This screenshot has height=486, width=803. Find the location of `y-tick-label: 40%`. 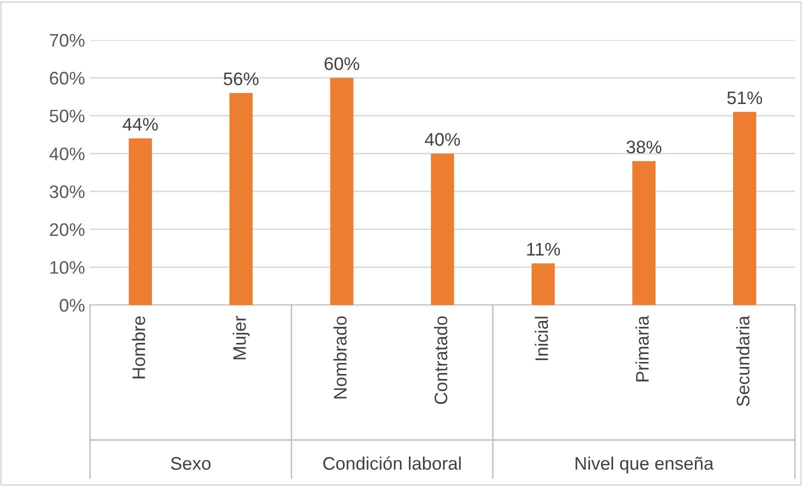

y-tick-label: 40% is located at coordinates (66, 154).